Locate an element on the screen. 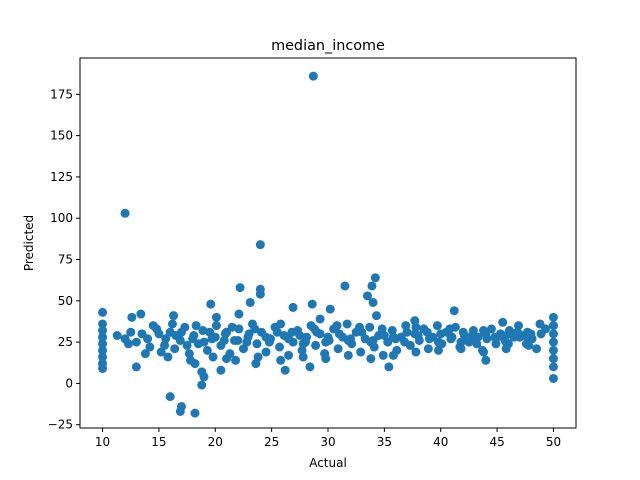  x-tick-label: 45 is located at coordinates (496, 442).